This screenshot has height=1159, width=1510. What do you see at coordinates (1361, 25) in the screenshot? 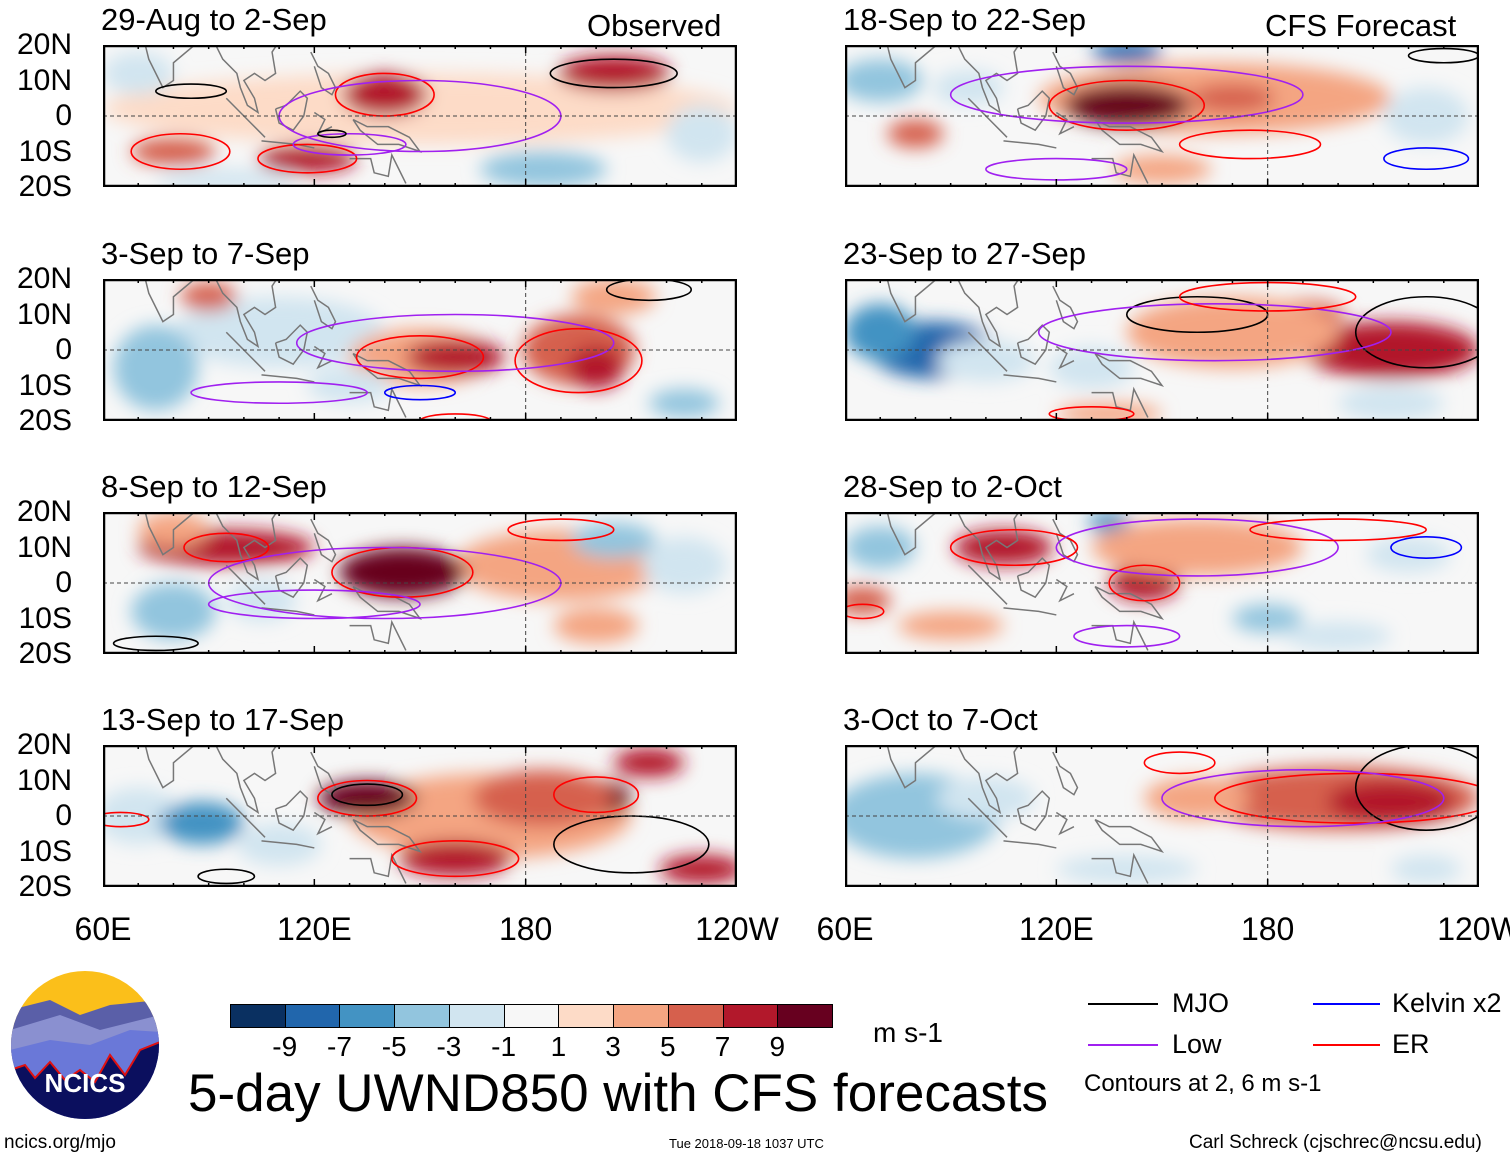
I see `cfs-forecast-header: CFS Forecast` at bounding box center [1361, 25].